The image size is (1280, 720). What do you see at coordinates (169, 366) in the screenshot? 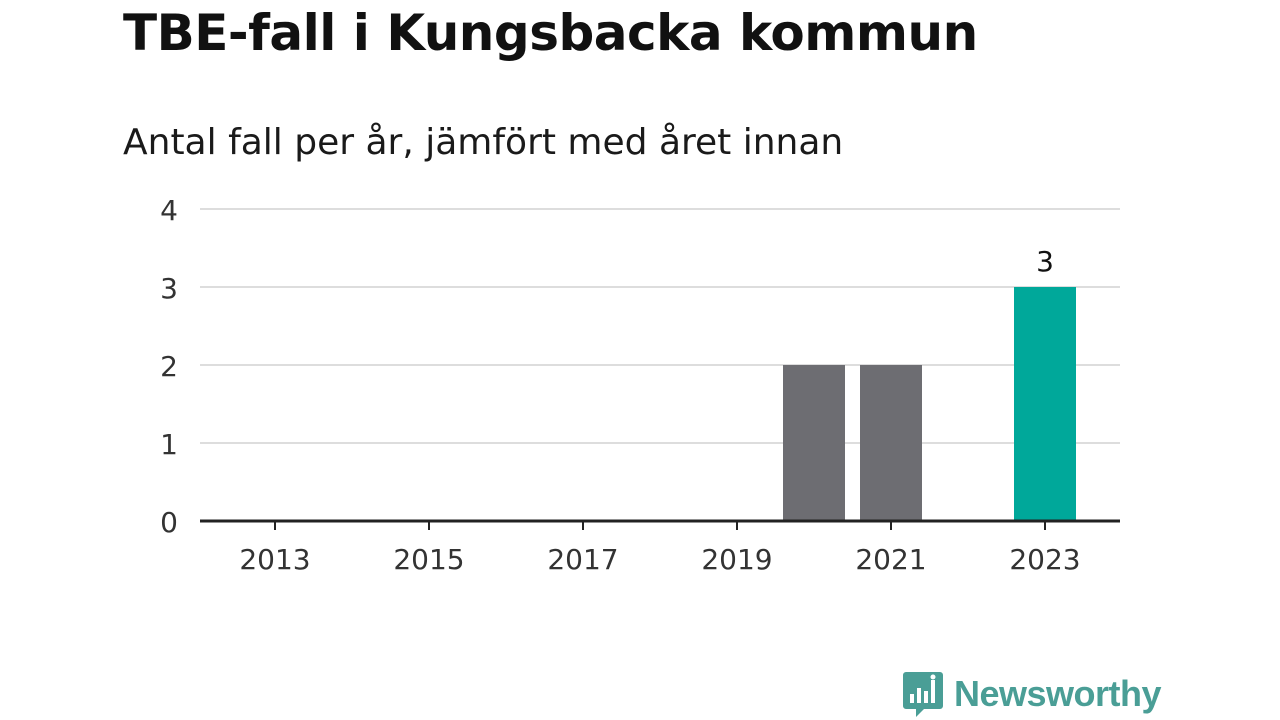
I see `y-tick-label: 2` at bounding box center [169, 366].